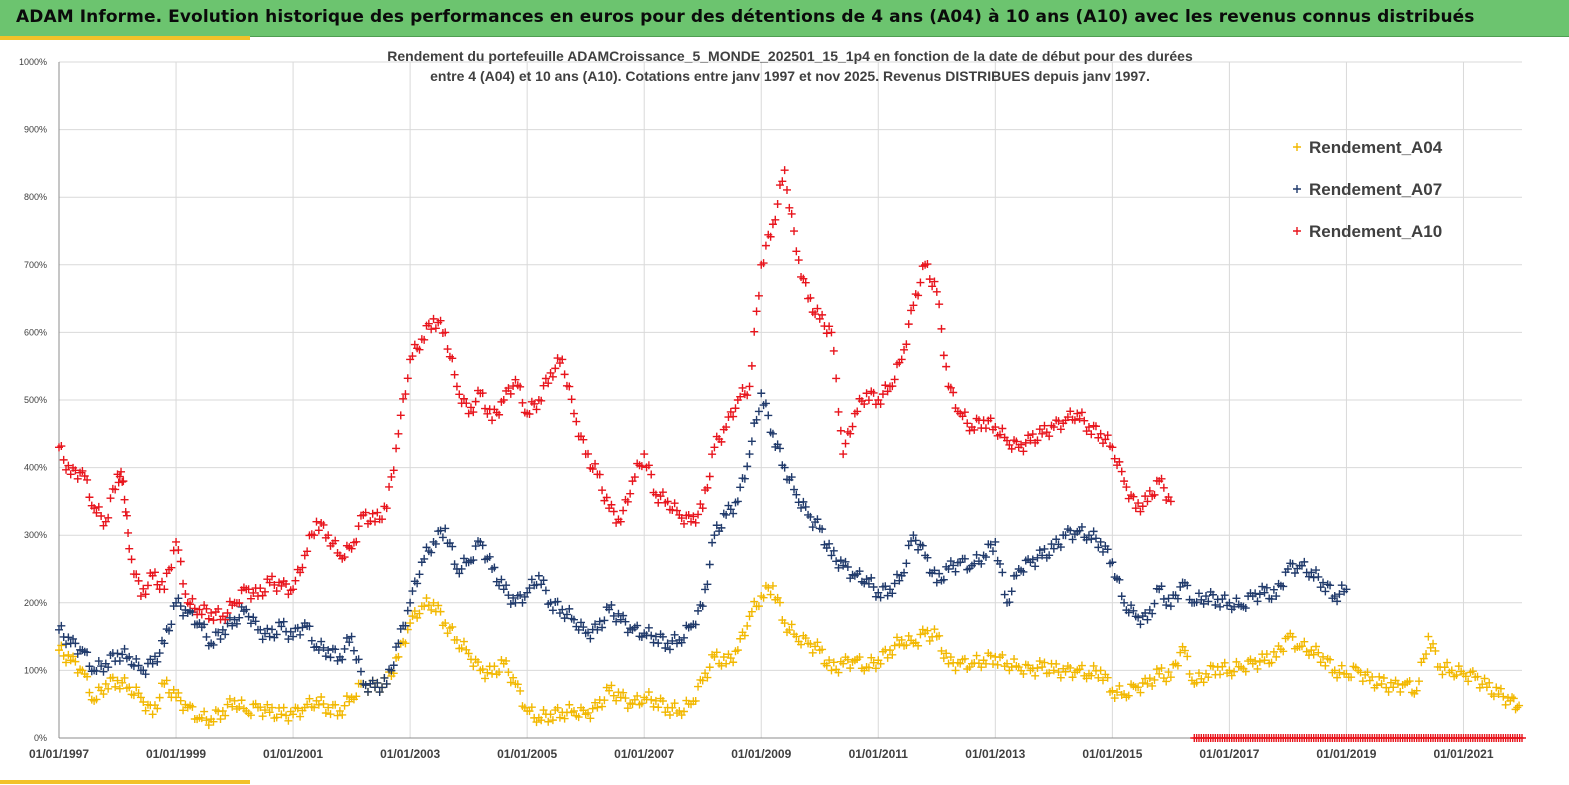 The image size is (1569, 785). What do you see at coordinates (35, 197) in the screenshot?
I see `y-tick-label: 800%` at bounding box center [35, 197].